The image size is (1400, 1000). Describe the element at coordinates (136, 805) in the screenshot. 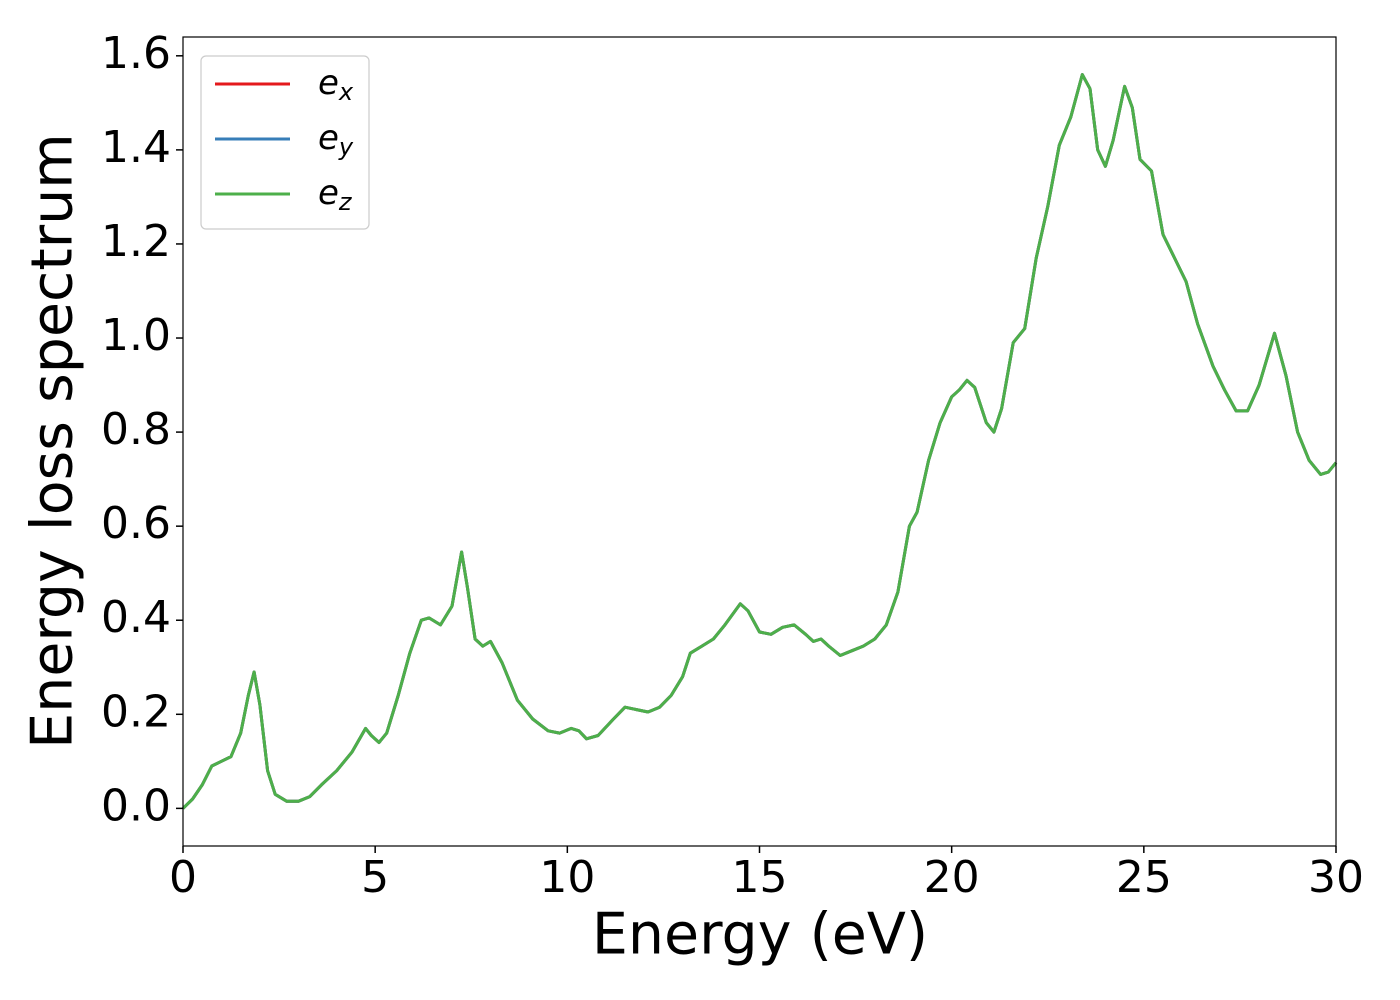

I see `y-tick-label: 0.0` at that location.